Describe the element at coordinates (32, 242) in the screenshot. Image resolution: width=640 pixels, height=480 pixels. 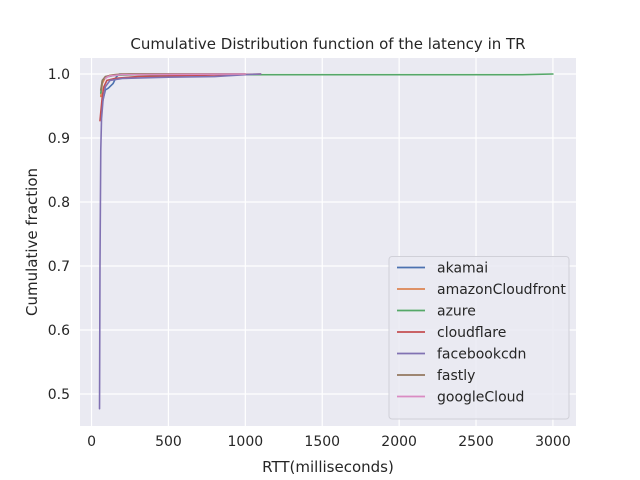
I see `y-axis-label: Cumulative fraction` at that location.